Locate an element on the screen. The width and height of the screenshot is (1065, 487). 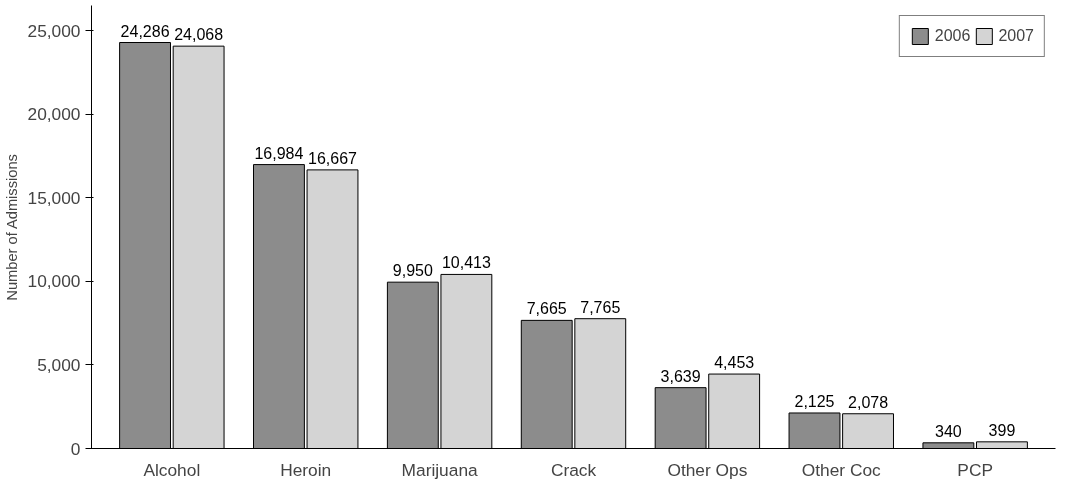
x-tick-label: Marijuana is located at coordinates (440, 469).